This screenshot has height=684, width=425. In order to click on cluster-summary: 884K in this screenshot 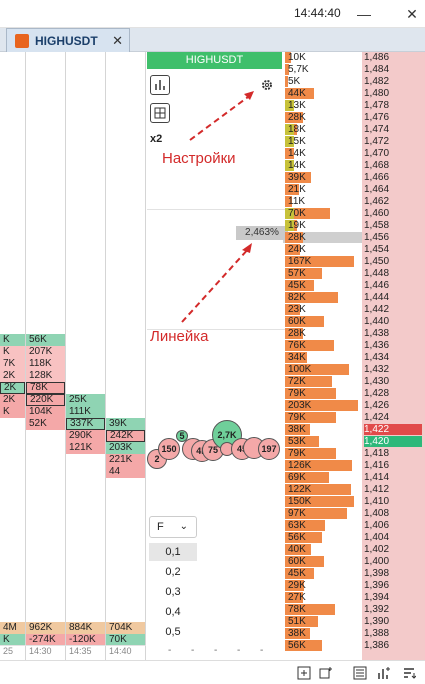, I will do `click(85, 628)`.